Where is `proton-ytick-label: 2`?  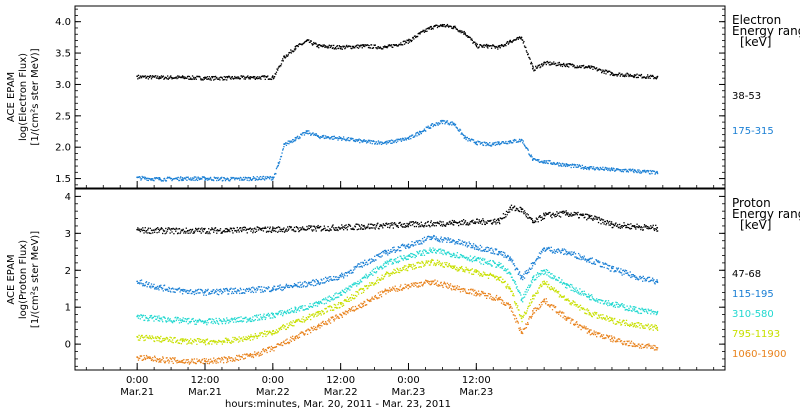 proton-ytick-label: 2 is located at coordinates (68, 271).